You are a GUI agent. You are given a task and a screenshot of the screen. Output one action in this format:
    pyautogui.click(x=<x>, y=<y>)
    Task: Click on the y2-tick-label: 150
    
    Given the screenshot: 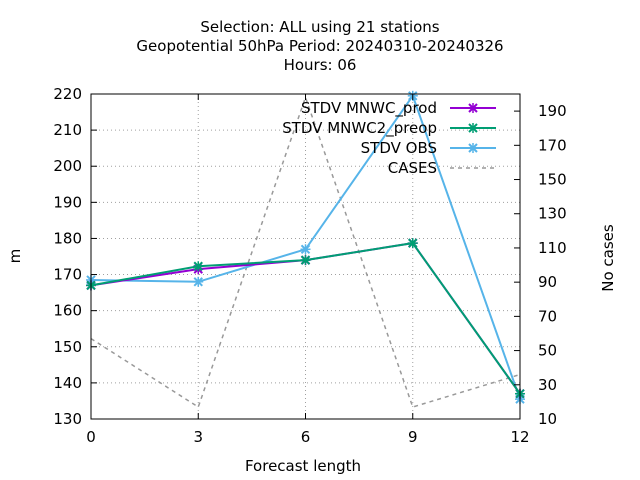 What is the action you would take?
    pyautogui.click(x=552, y=180)
    